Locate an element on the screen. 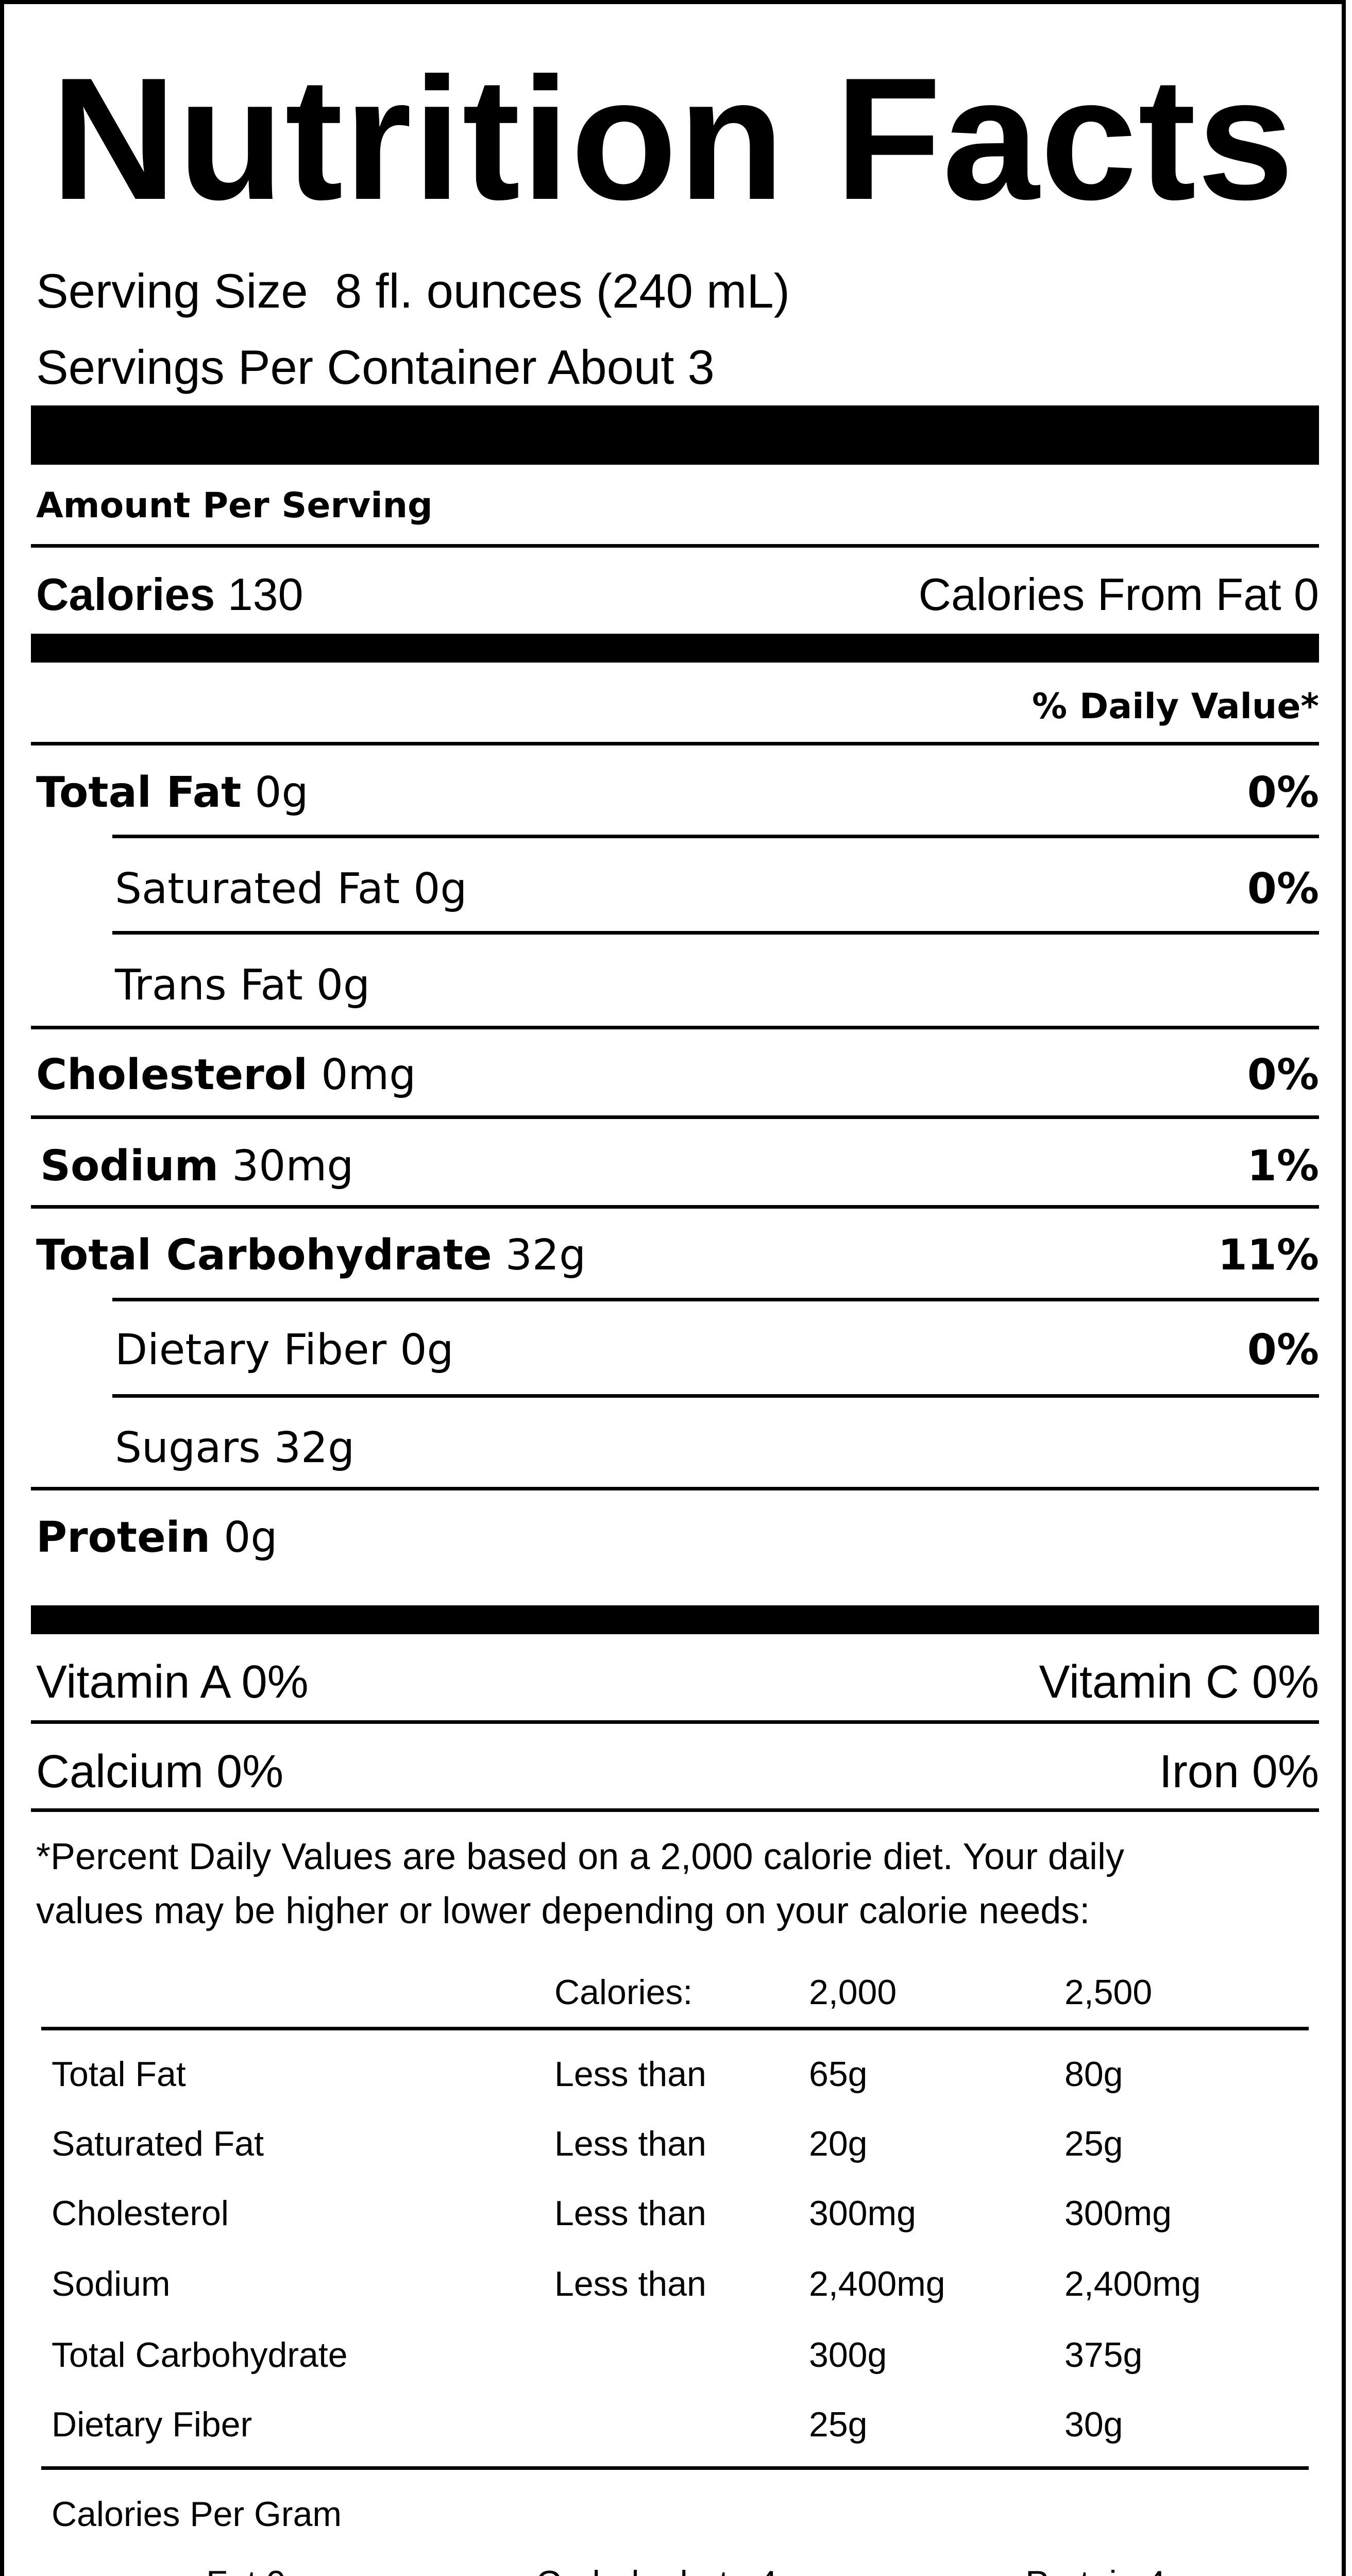  table-cell-2000: 65g is located at coordinates (838, 2074).